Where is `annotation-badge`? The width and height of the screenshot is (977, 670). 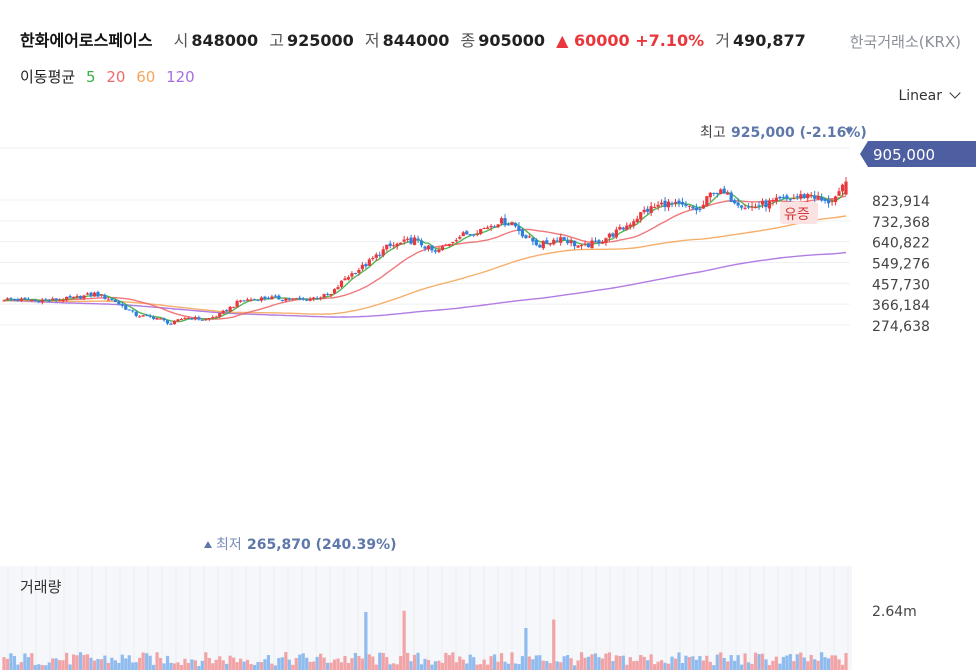
annotation-badge is located at coordinates (799, 213).